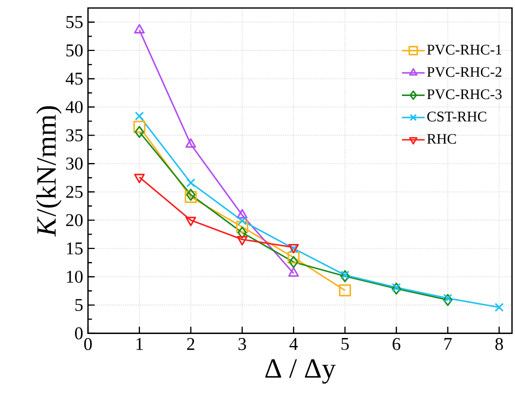 The width and height of the screenshot is (515, 401). I want to click on y-tick-label: 40, so click(74, 107).